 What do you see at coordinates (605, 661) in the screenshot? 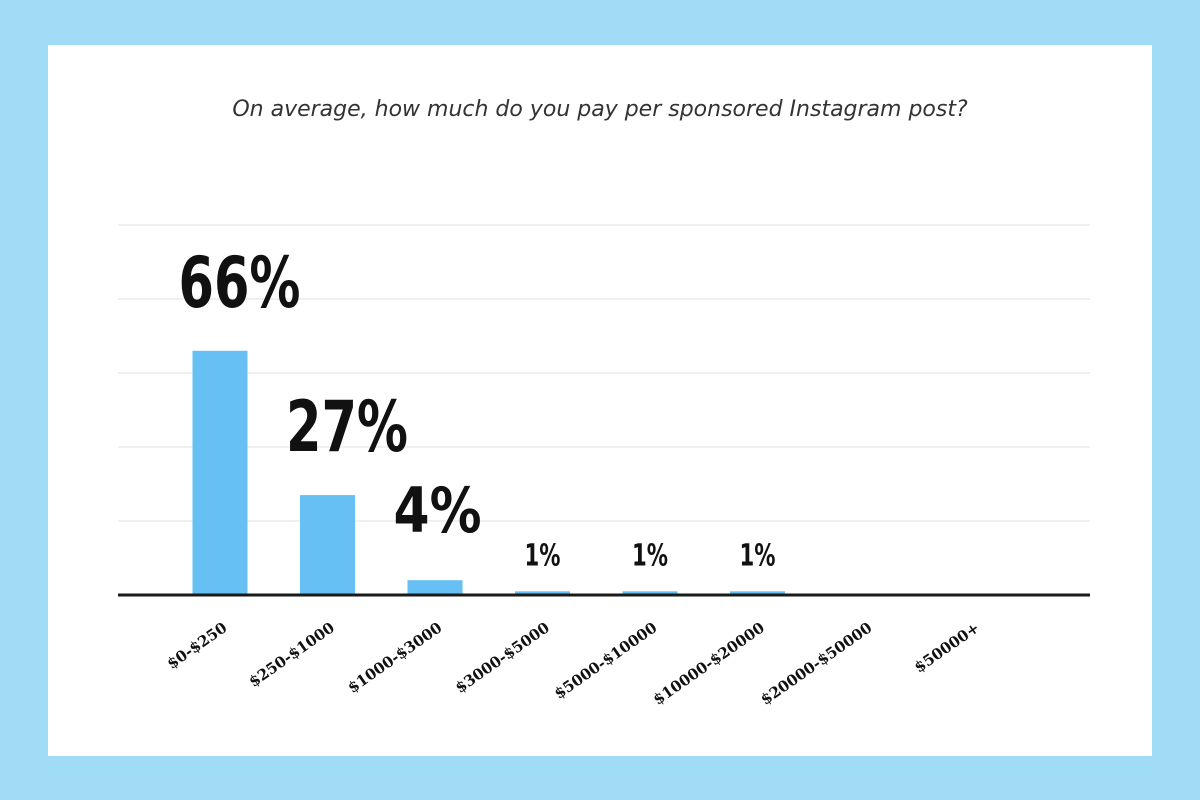
I see `tick-label-4: $5000-$10000` at bounding box center [605, 661].